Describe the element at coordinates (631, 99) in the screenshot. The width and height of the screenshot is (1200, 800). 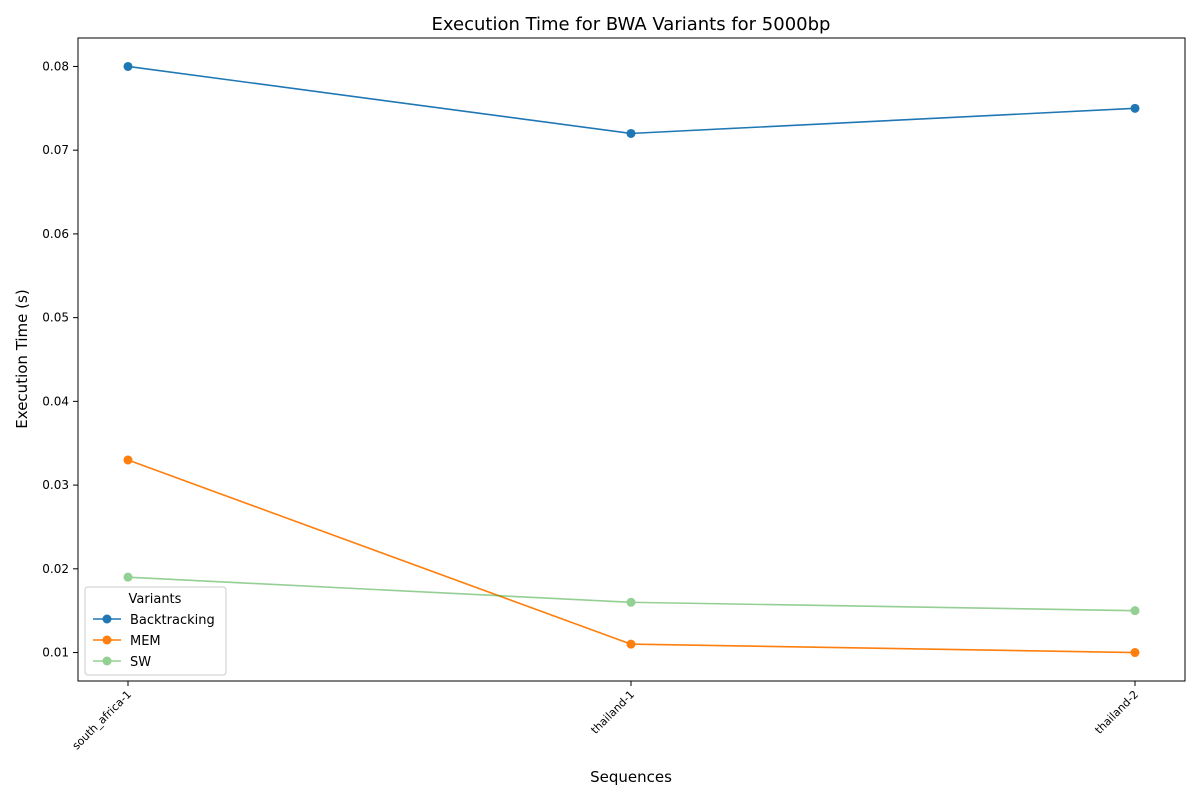
I see `series-backtracking` at that location.